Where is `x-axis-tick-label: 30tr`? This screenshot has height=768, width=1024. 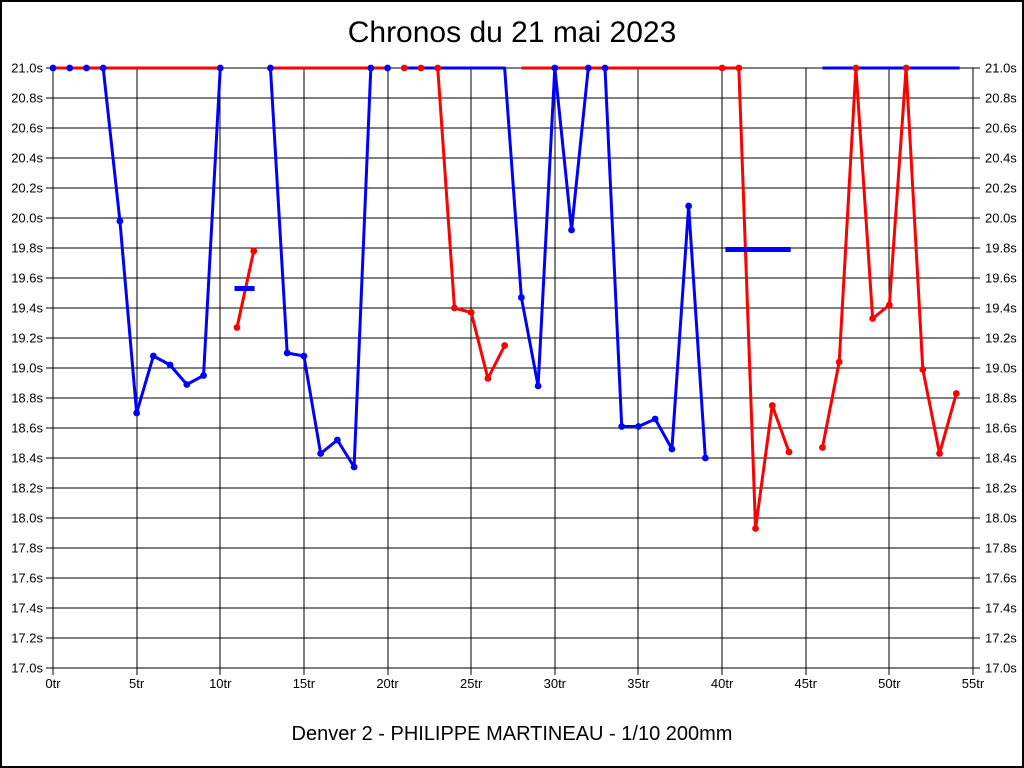 x-axis-tick-label: 30tr is located at coordinates (555, 683).